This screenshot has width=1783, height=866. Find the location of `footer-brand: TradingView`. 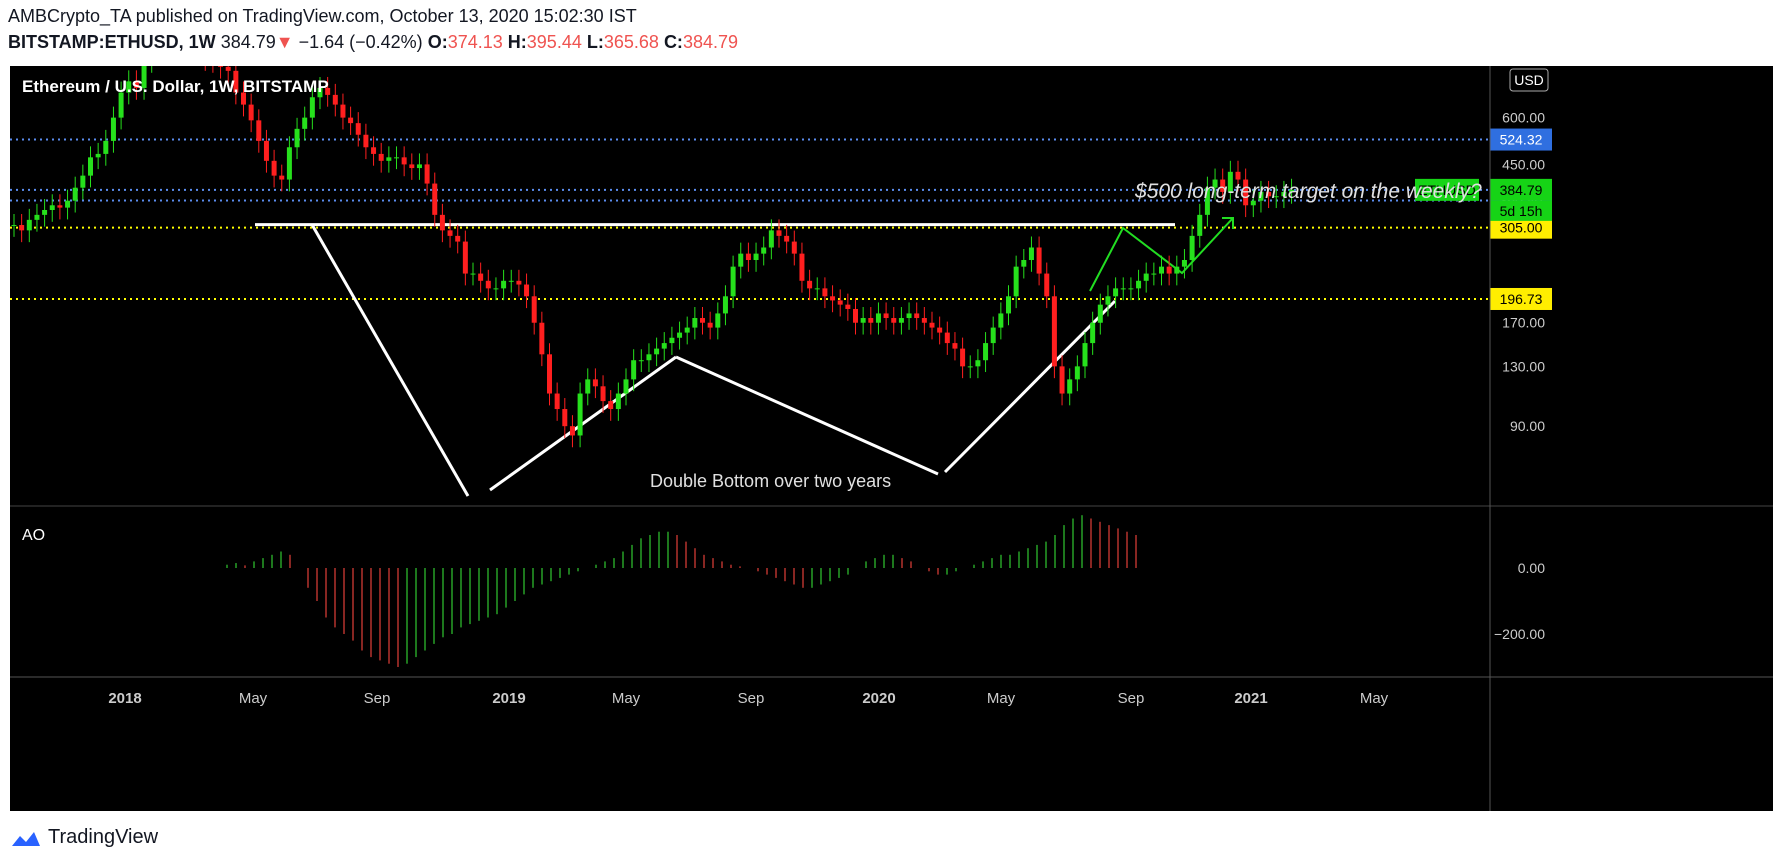

footer-brand: TradingView is located at coordinates (84, 837).